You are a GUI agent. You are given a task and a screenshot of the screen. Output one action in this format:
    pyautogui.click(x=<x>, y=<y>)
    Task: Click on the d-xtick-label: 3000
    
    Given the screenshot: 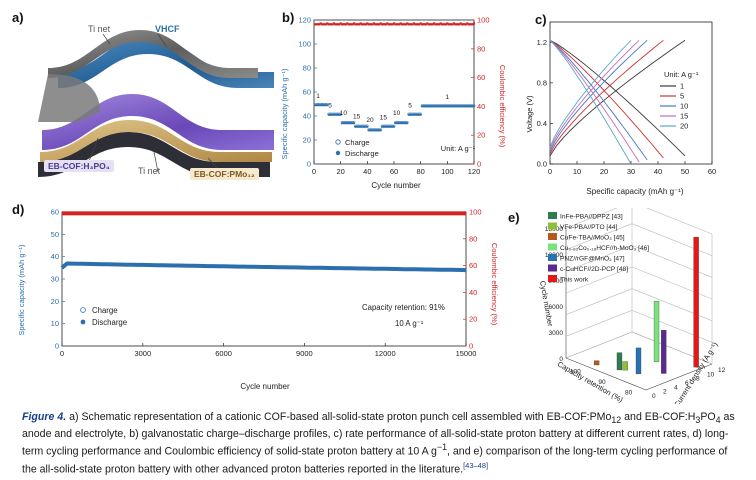 What is the action you would take?
    pyautogui.click(x=142, y=353)
    